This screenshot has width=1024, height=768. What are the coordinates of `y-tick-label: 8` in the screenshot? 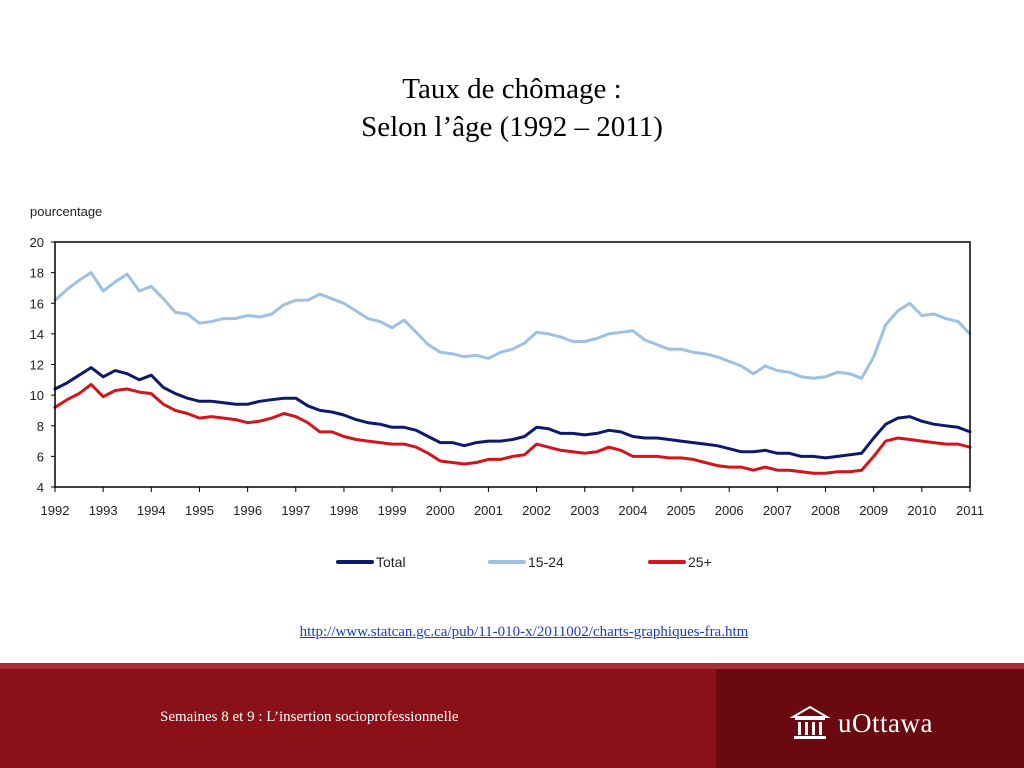 It's located at (40, 426).